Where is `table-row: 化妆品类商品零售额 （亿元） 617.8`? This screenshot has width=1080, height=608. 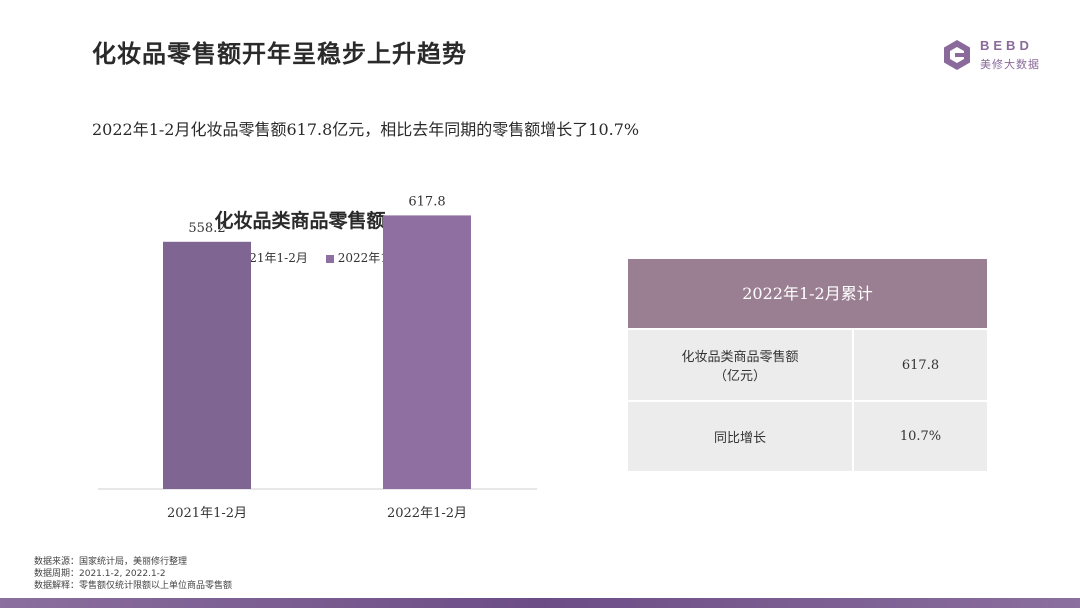 table-row: 化妆品类商品零售额 （亿元） 617.8 is located at coordinates (807, 365).